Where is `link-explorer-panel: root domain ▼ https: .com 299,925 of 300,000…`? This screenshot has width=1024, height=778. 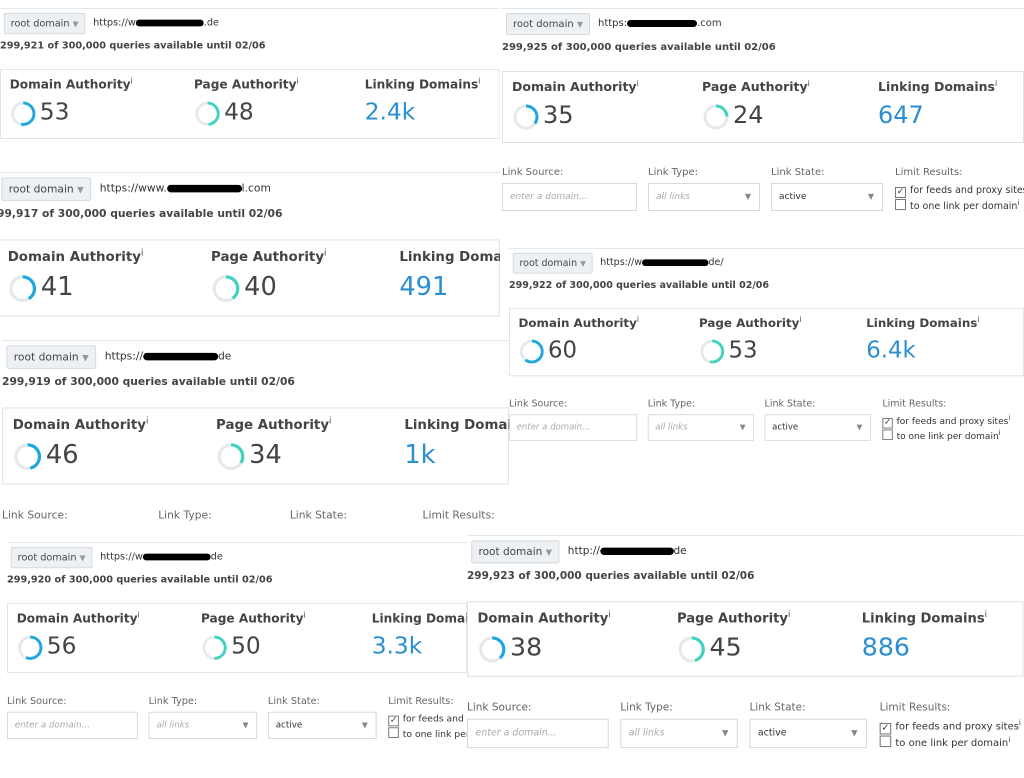
link-explorer-panel: root domain ▼ https: .com 299,925 of 300,000… is located at coordinates (763, 112).